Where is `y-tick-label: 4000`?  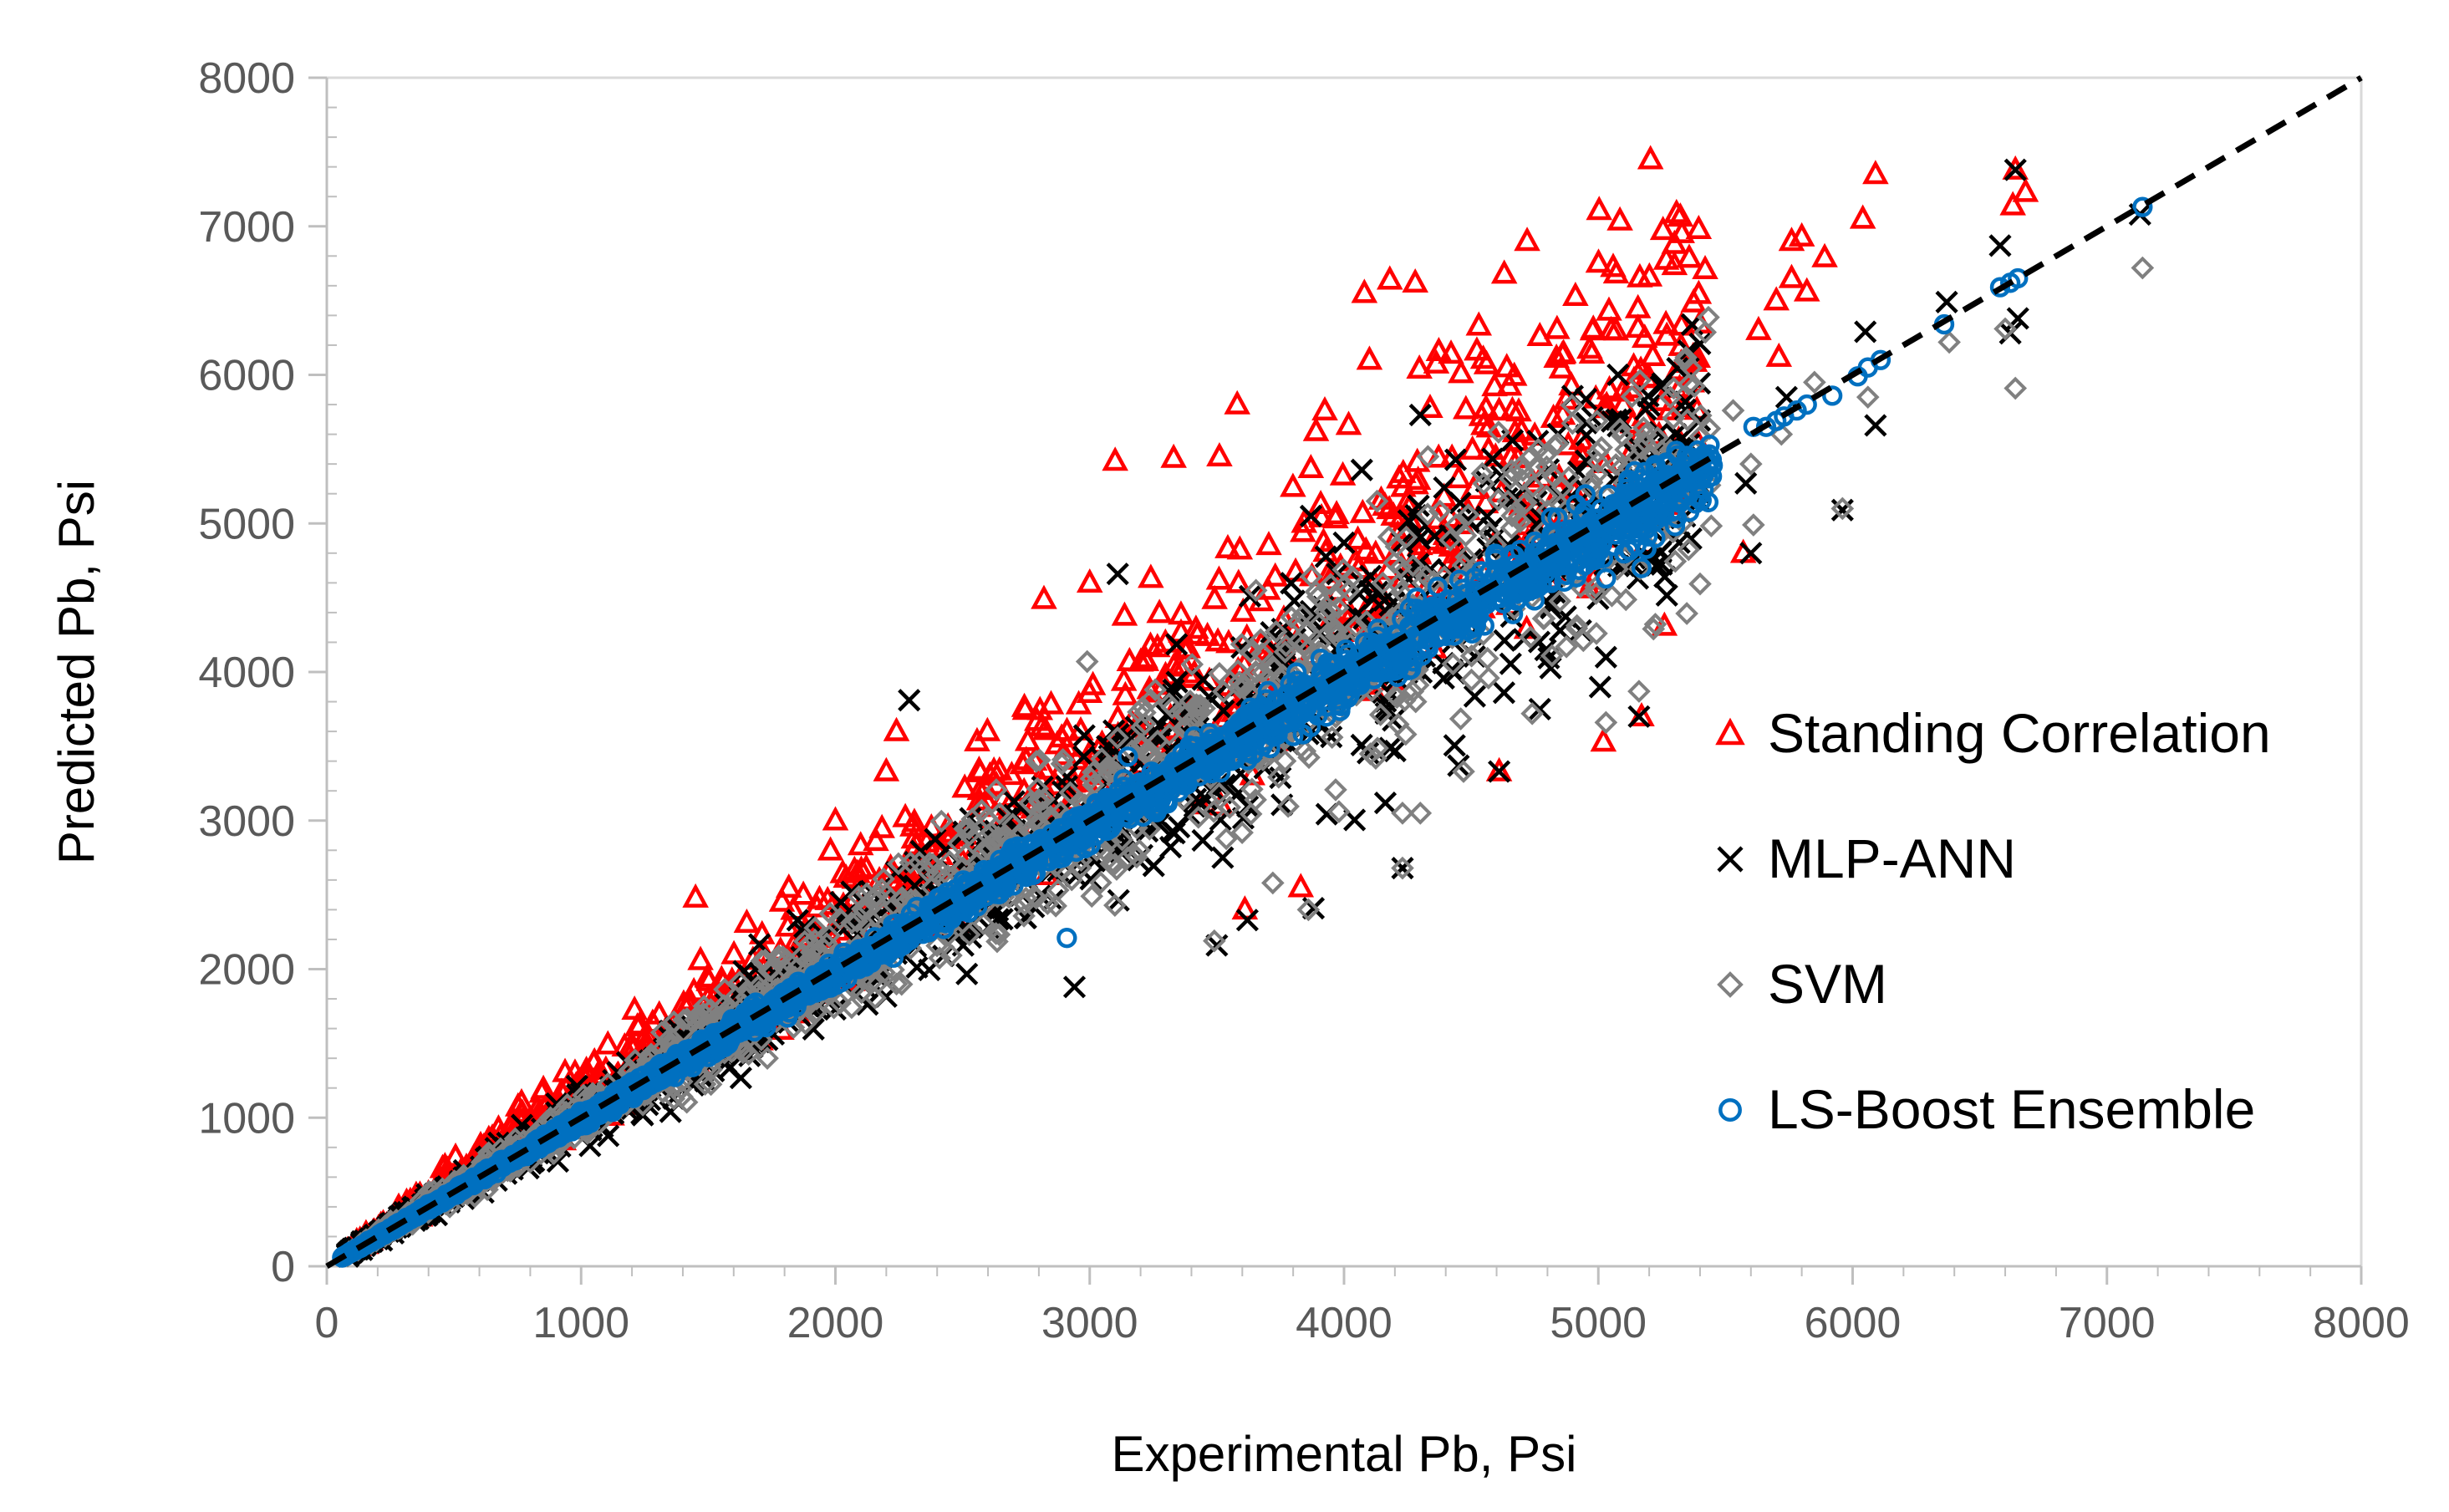 y-tick-label: 4000 is located at coordinates (246, 673).